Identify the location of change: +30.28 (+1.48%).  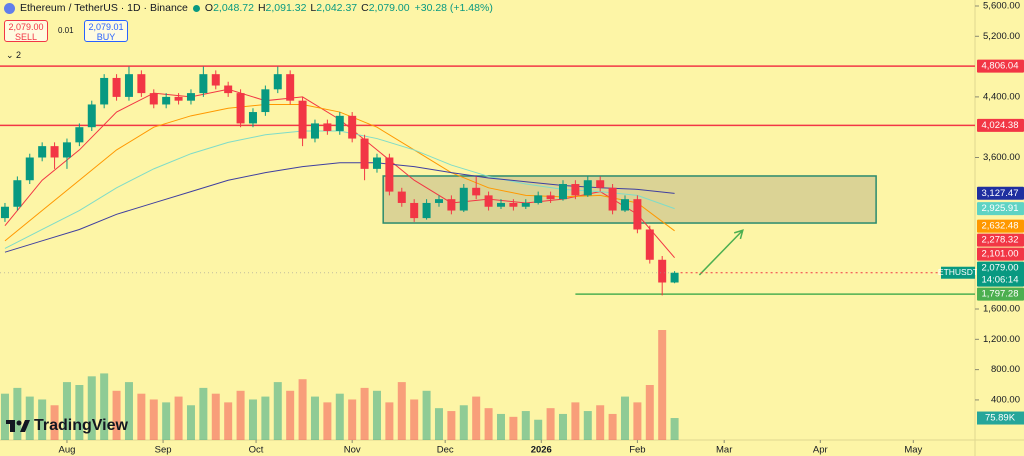
(453, 8).